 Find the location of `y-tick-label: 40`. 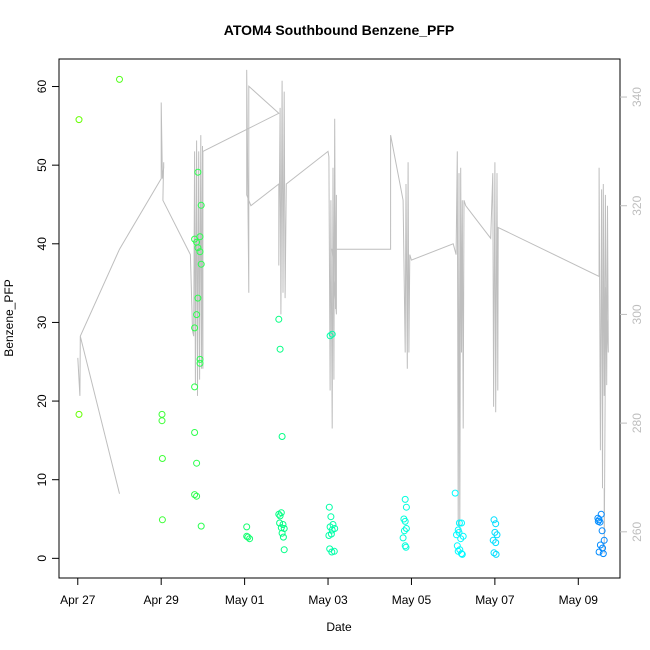

y-tick-label: 40 is located at coordinates (42, 244).